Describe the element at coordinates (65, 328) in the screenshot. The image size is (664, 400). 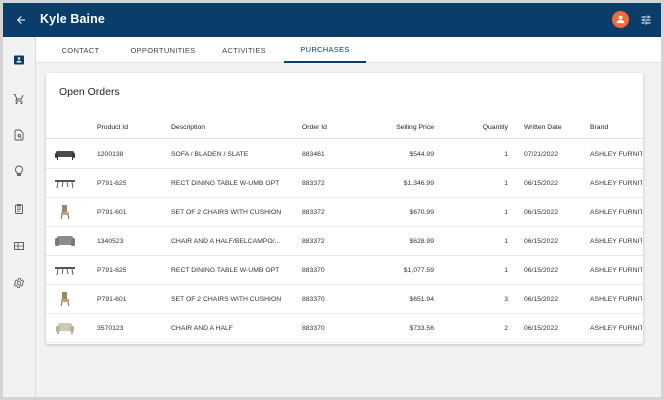
I see `armchair-light-thumbnail` at that location.